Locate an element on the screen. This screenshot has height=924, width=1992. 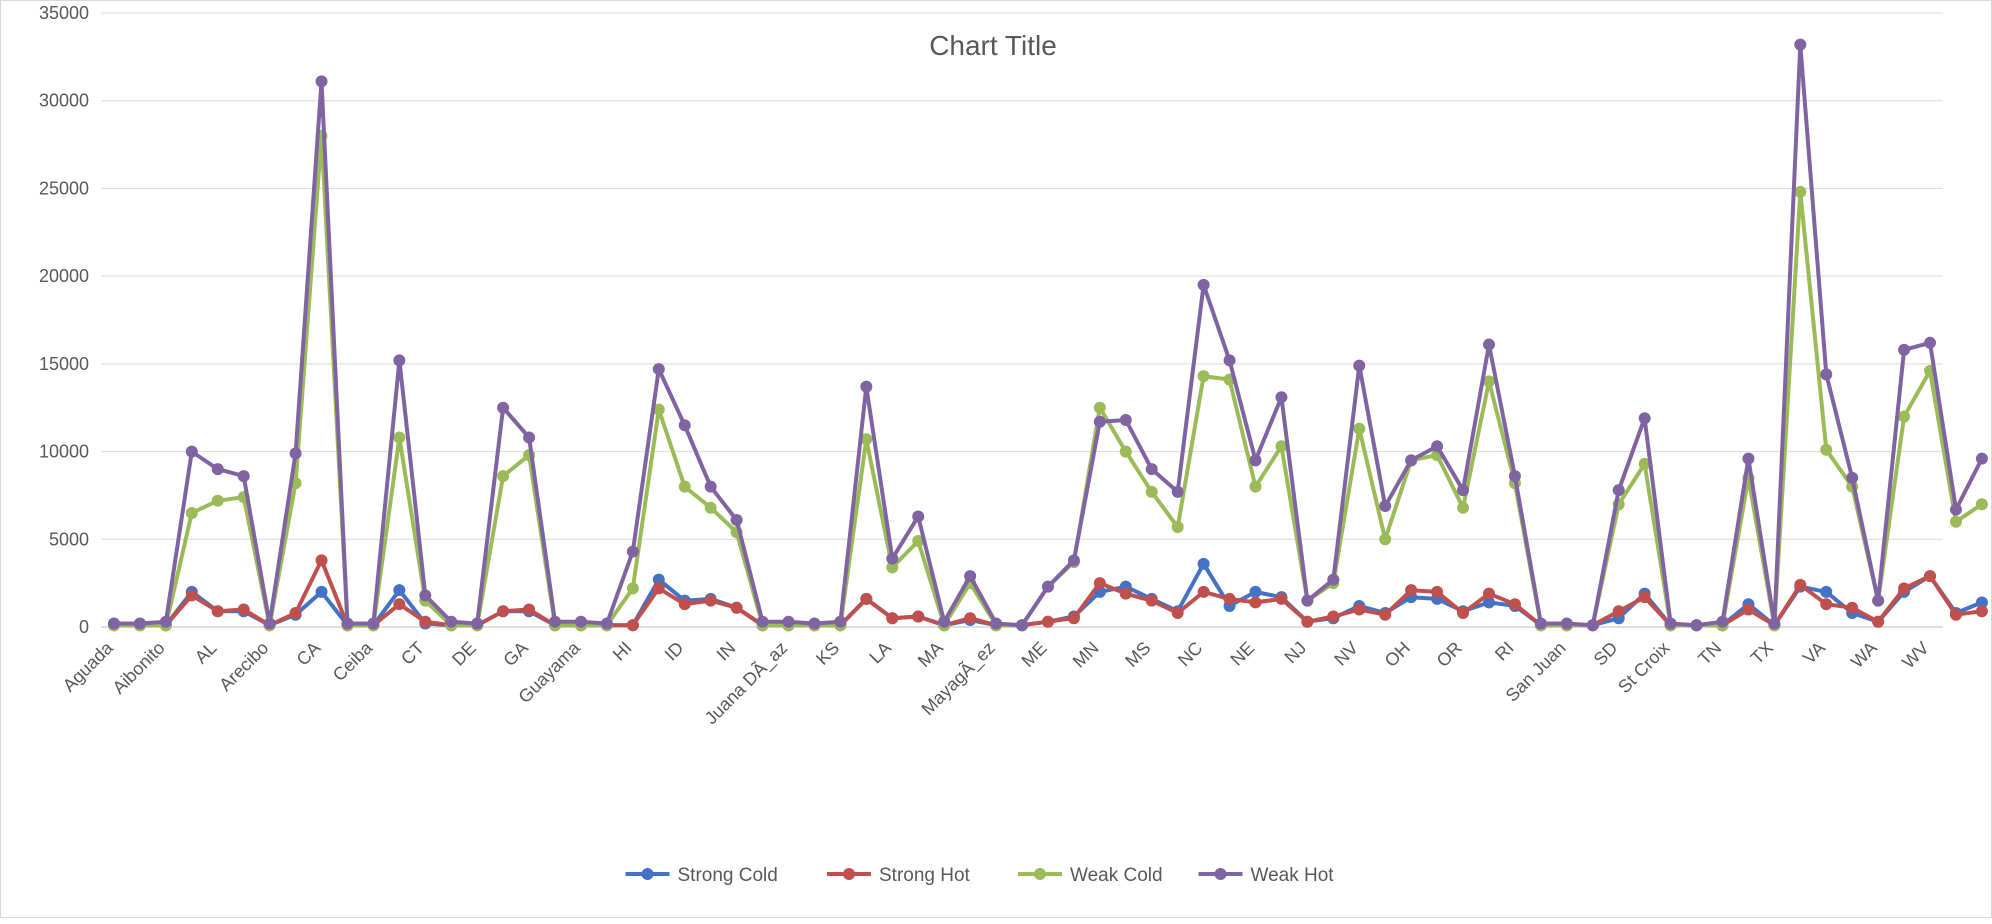
legend-label: Weak Cold is located at coordinates (1116, 875).